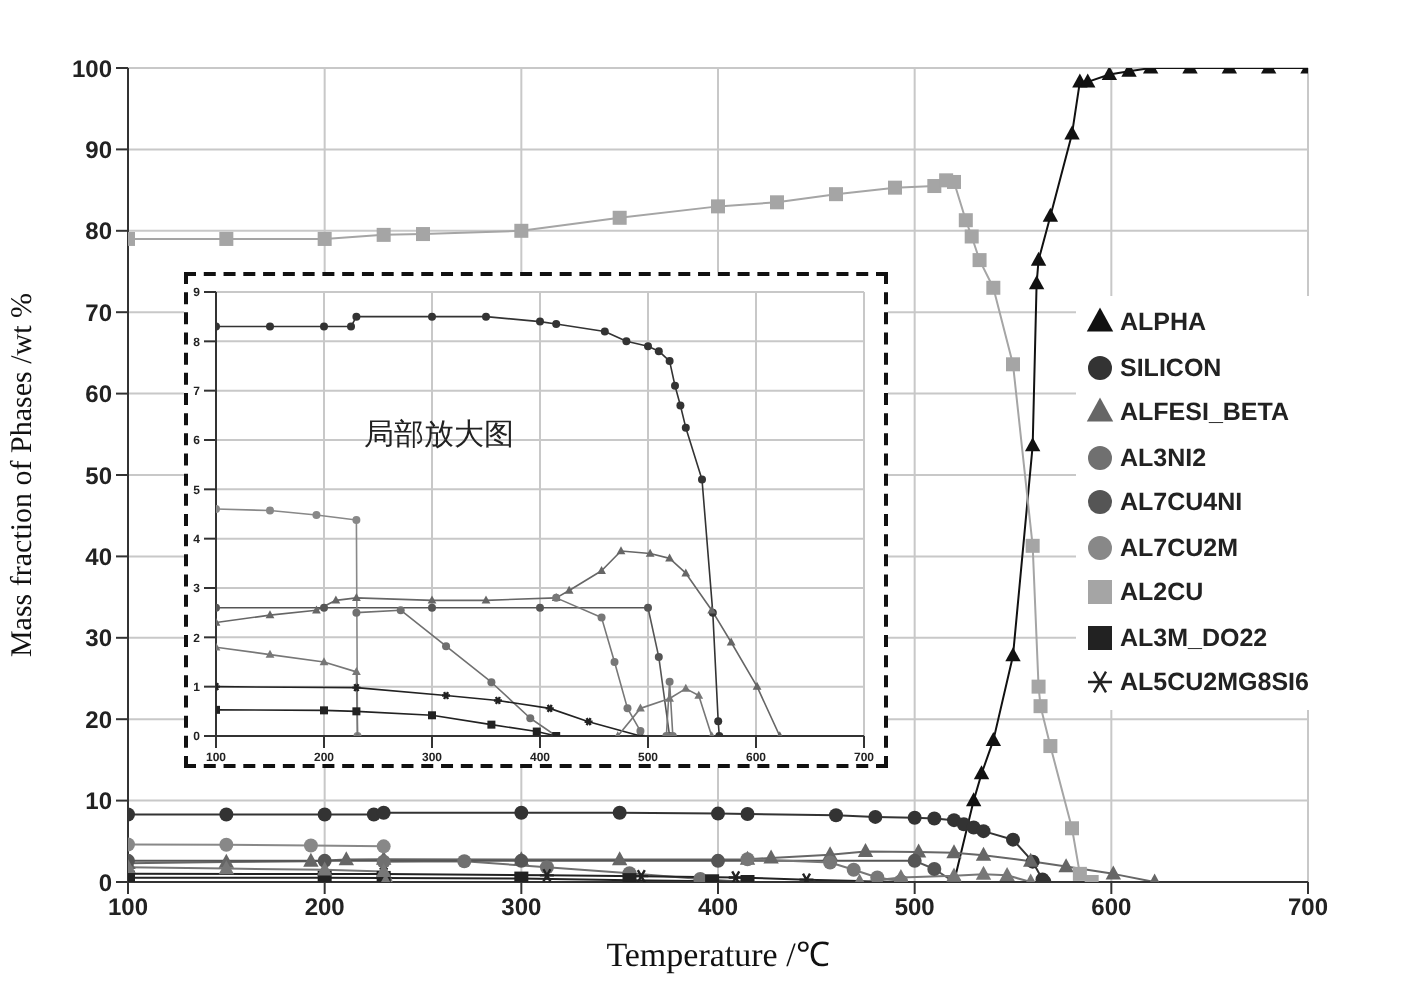 This screenshot has height=982, width=1428. I want to click on y-axis-title: Mass fraction of Phases /wt %, so click(22, 475).